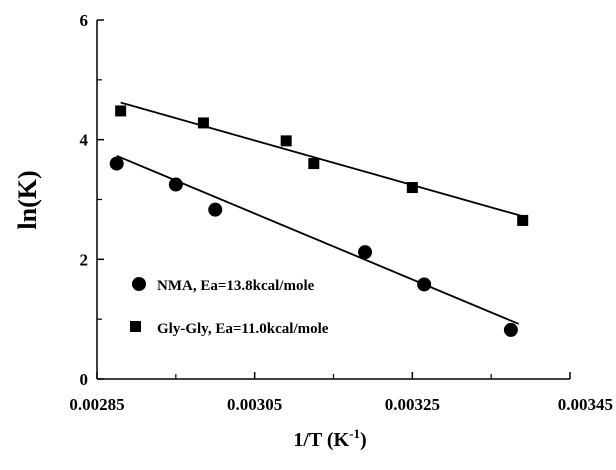 The image size is (616, 470). I want to click on x-axis-title: 1/T (K-1), so click(329, 438).